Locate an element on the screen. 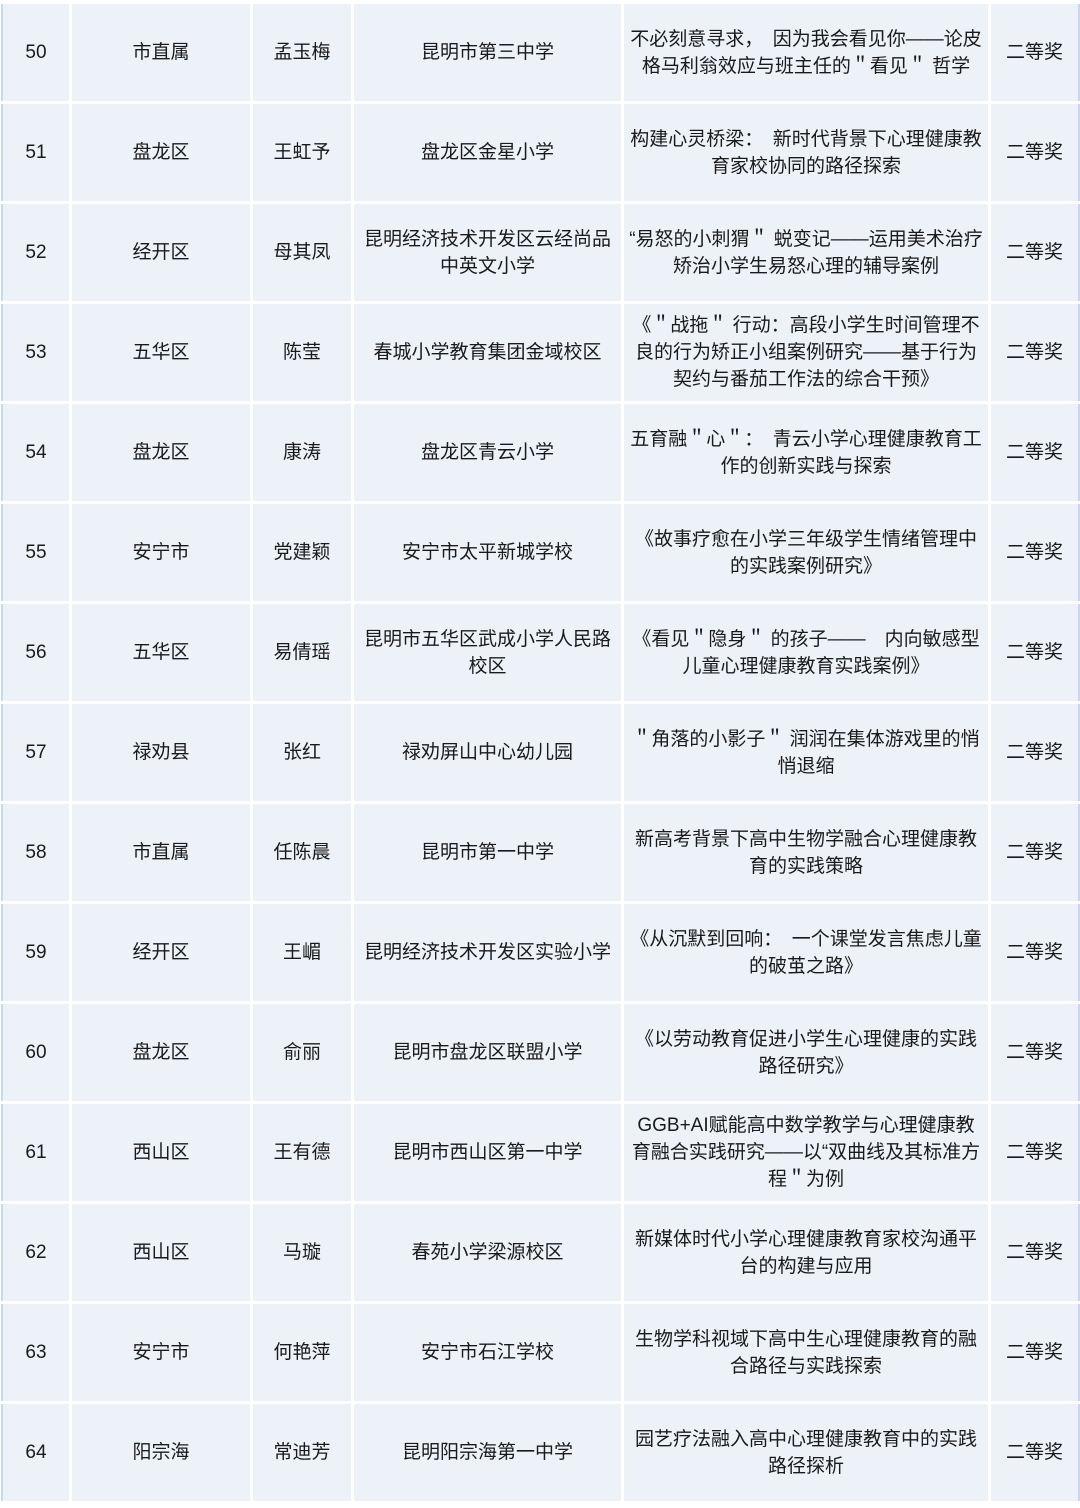  paper-title-cell: “易怒的小刺猬＂ 蜕变记——运用美术治疗矫治小学生易怒心理的辅导案例 is located at coordinates (806, 252).